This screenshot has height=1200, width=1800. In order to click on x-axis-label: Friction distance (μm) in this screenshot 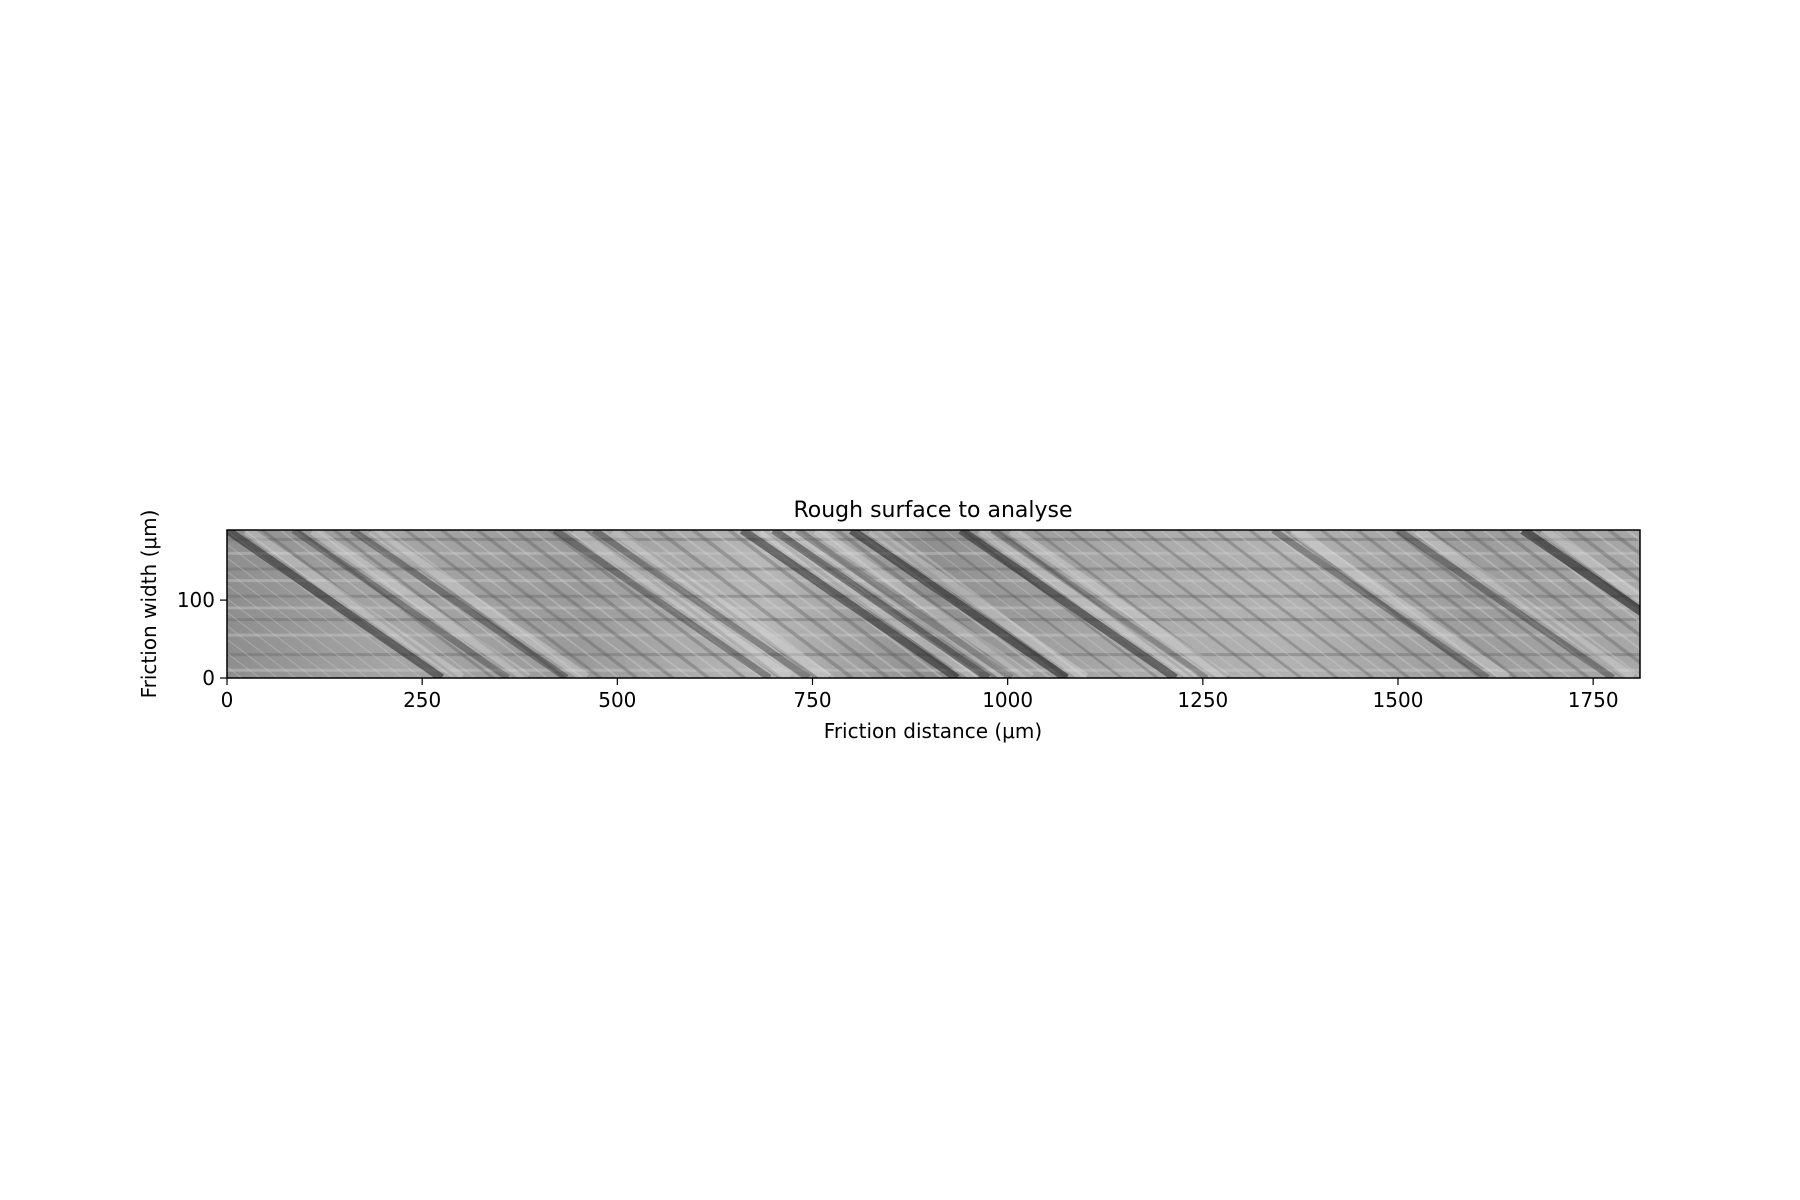, I will do `click(933, 731)`.